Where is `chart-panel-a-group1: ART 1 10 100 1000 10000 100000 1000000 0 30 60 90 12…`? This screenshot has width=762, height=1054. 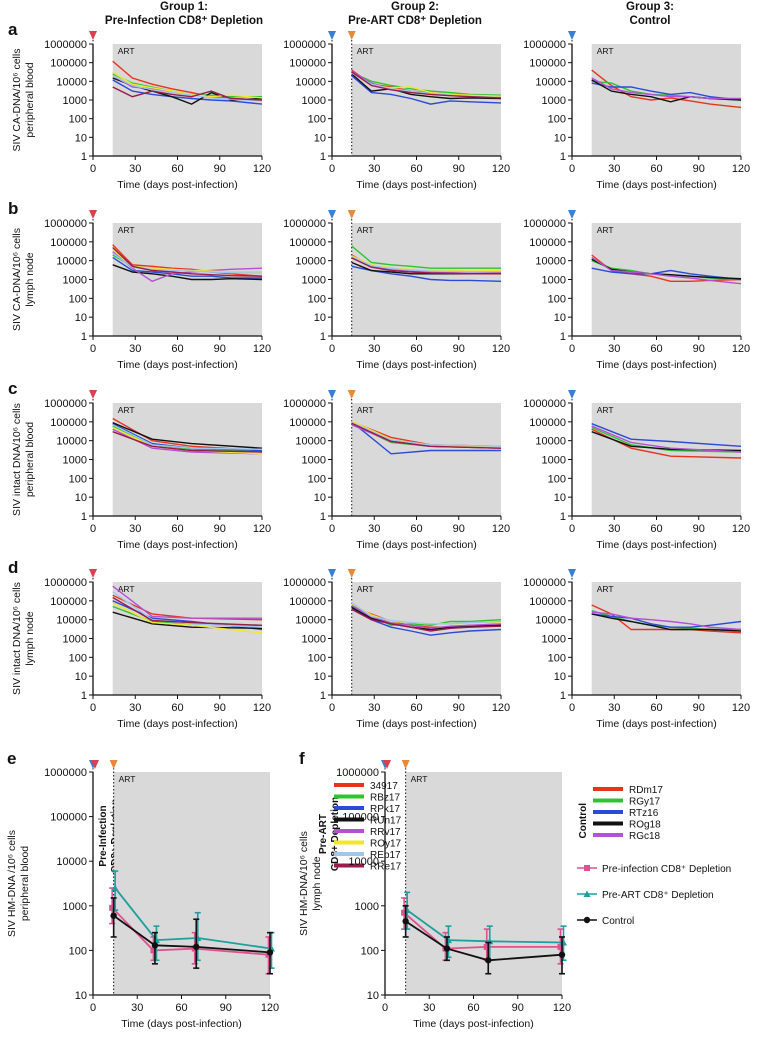 chart-panel-a-group1: ART 1 10 100 1000 10000 100000 1000000 0 30 60 90 12… is located at coordinates (157, 111).